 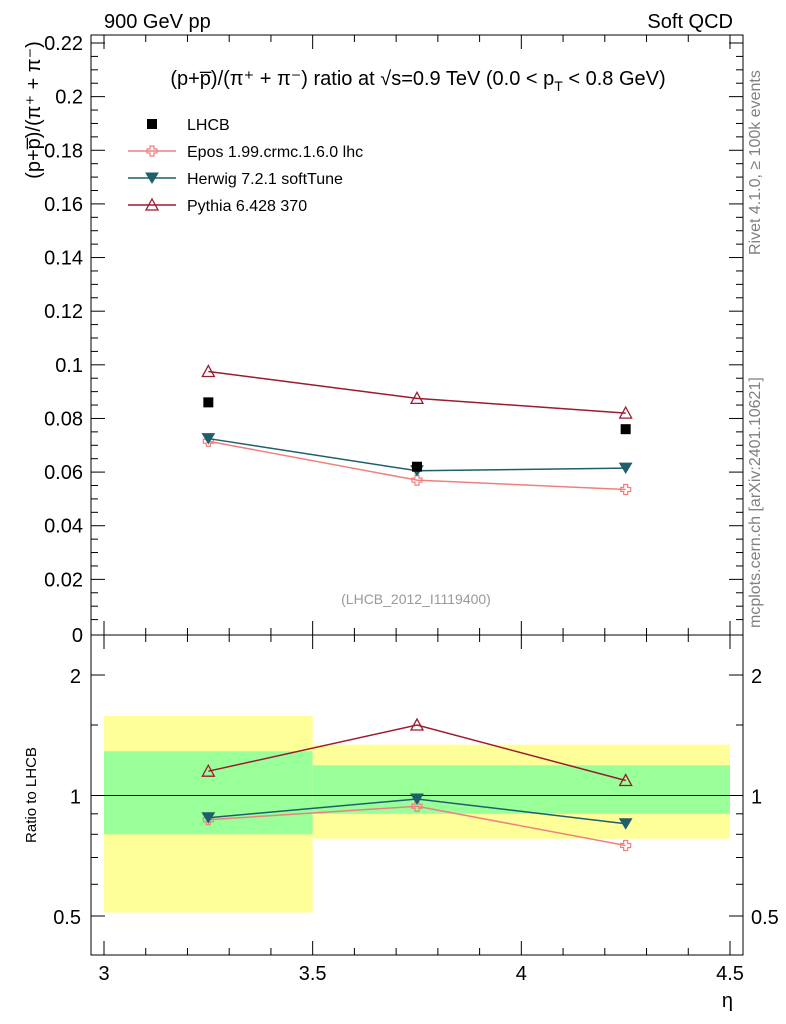 What do you see at coordinates (313, 974) in the screenshot?
I see `x-tick-label: 3.5` at bounding box center [313, 974].